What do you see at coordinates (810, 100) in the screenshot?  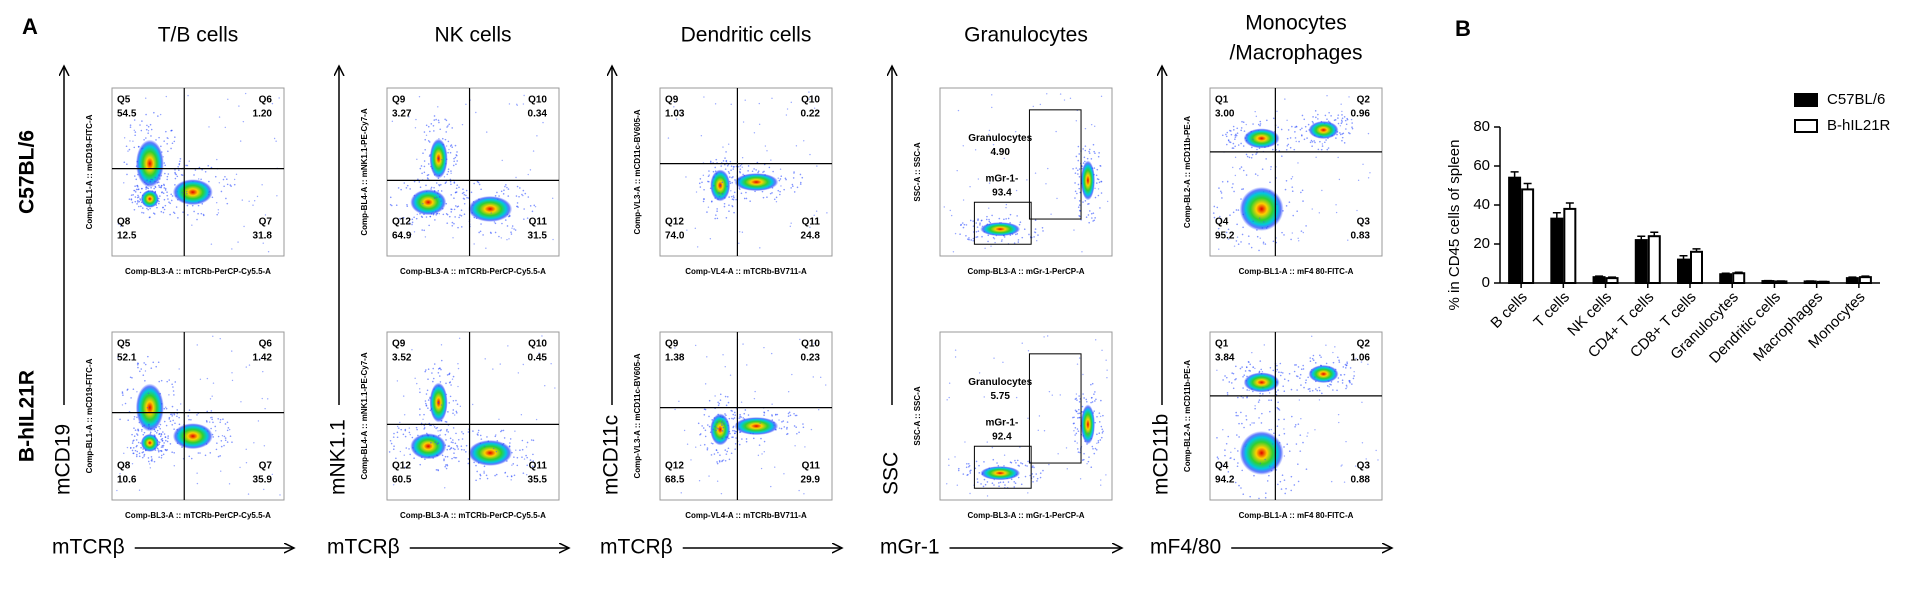 I see `gate-name: Q10` at bounding box center [810, 100].